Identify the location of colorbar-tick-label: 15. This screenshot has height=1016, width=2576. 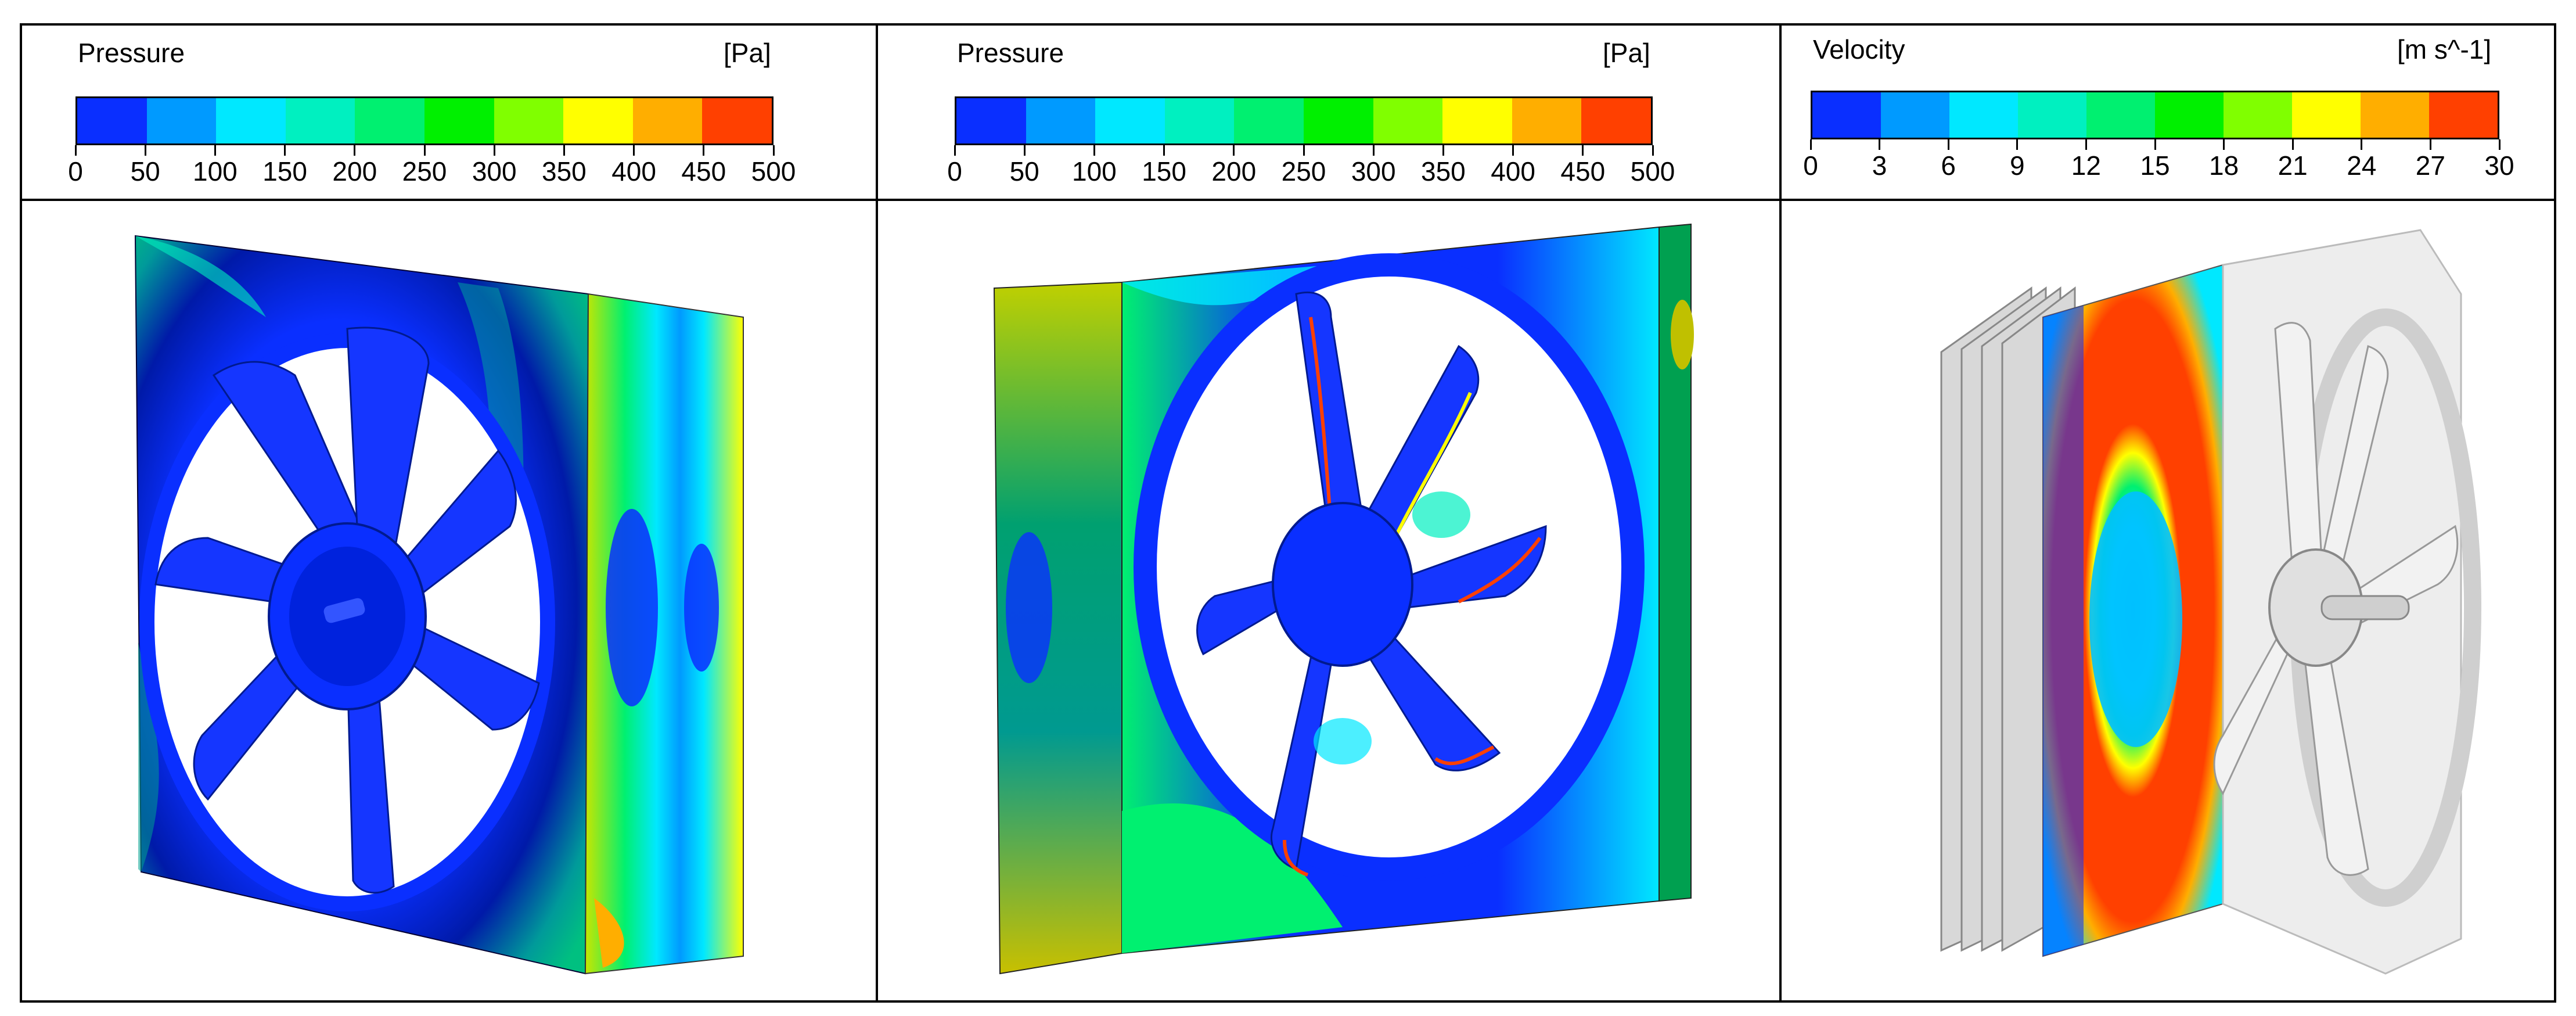
(2155, 166).